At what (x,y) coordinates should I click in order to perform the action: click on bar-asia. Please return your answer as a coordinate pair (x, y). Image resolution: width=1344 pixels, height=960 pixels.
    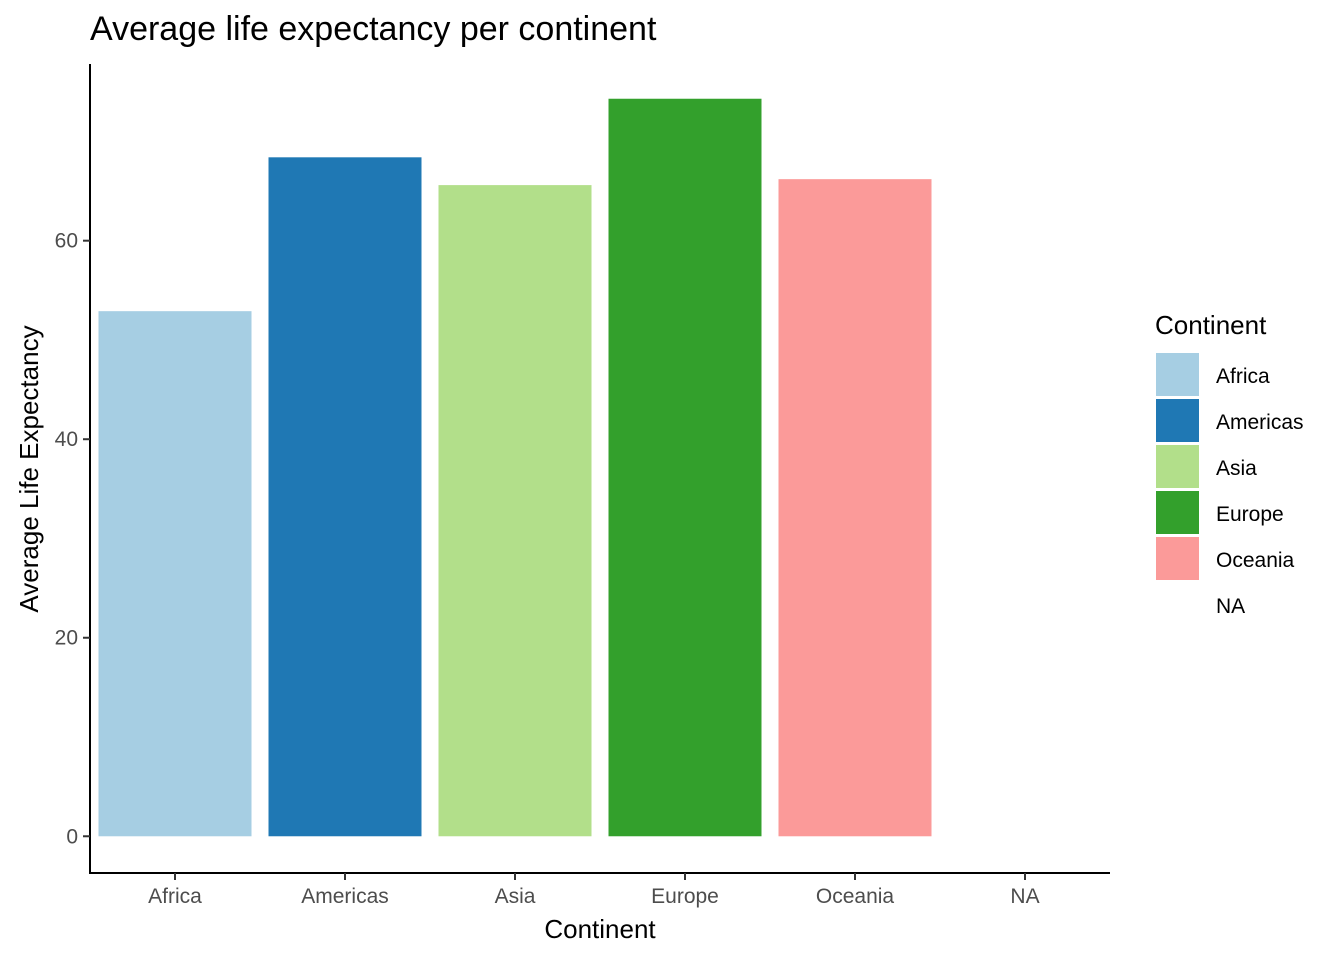
    Looking at the image, I should click on (515, 511).